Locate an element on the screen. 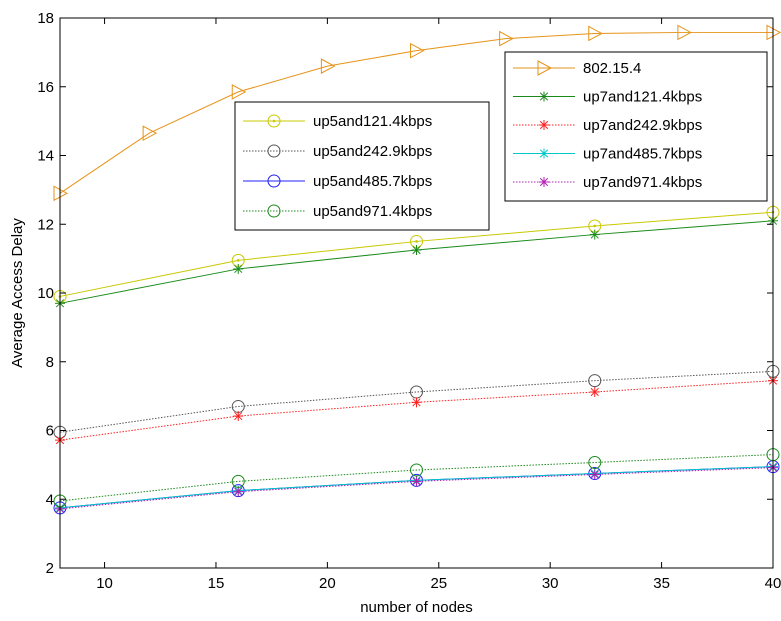  legend-item-up5and242-9kbps: up5and242.9kbps is located at coordinates (337, 151).